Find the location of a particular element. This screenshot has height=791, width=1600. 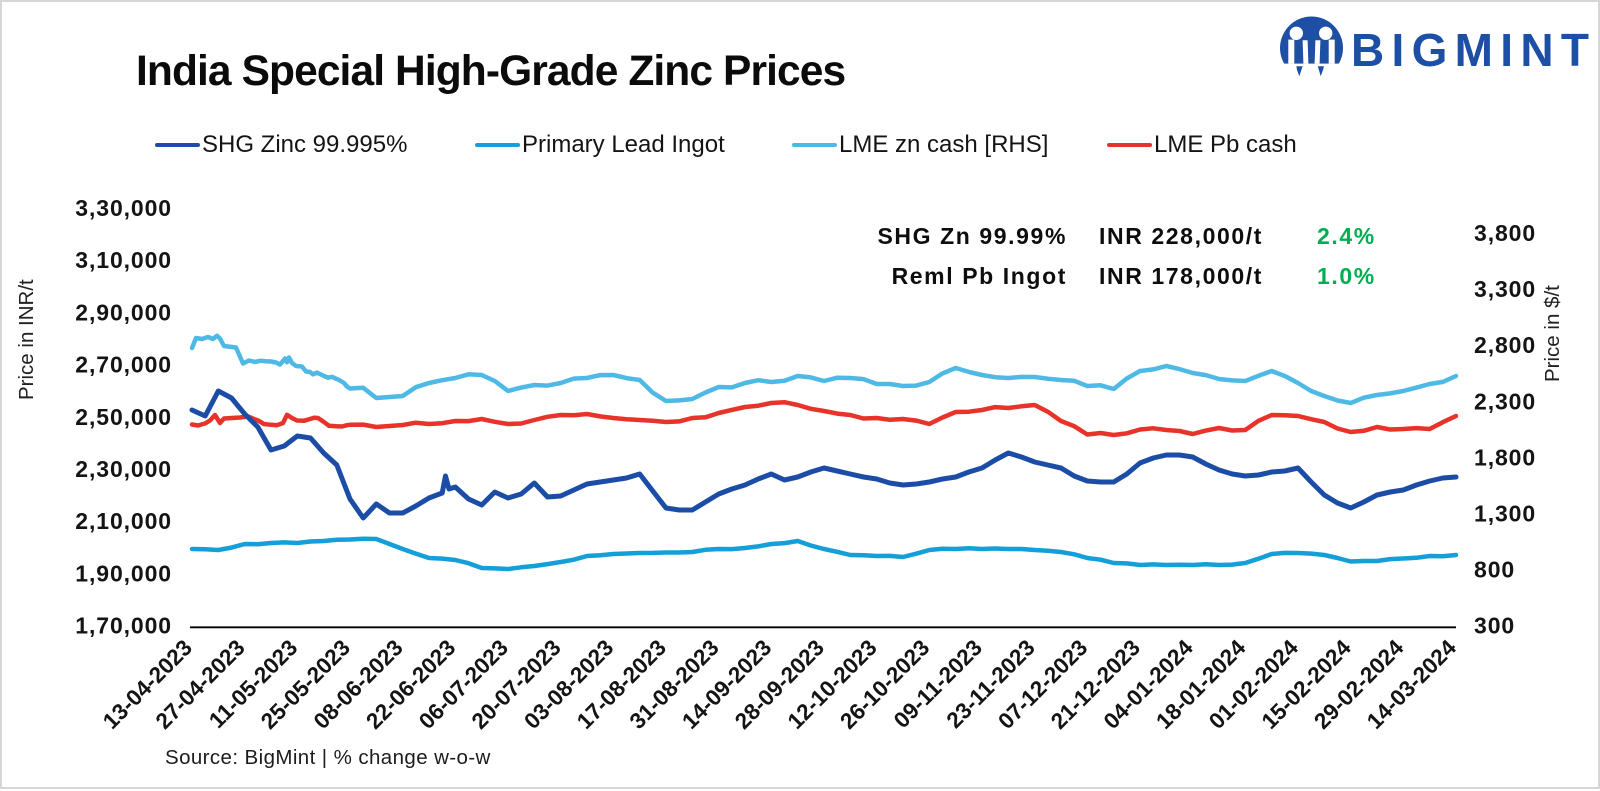

svg-text: 2,50,000 is located at coordinates (123, 417).